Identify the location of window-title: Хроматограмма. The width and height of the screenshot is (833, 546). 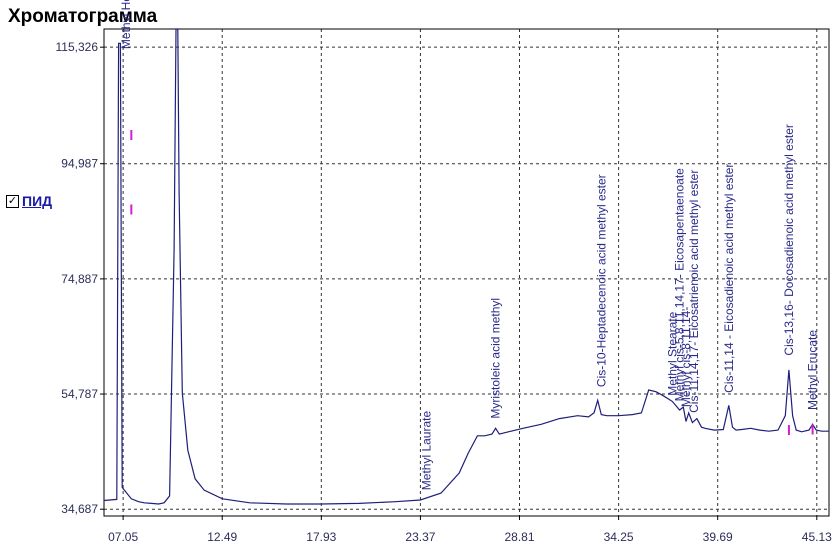
(83, 16).